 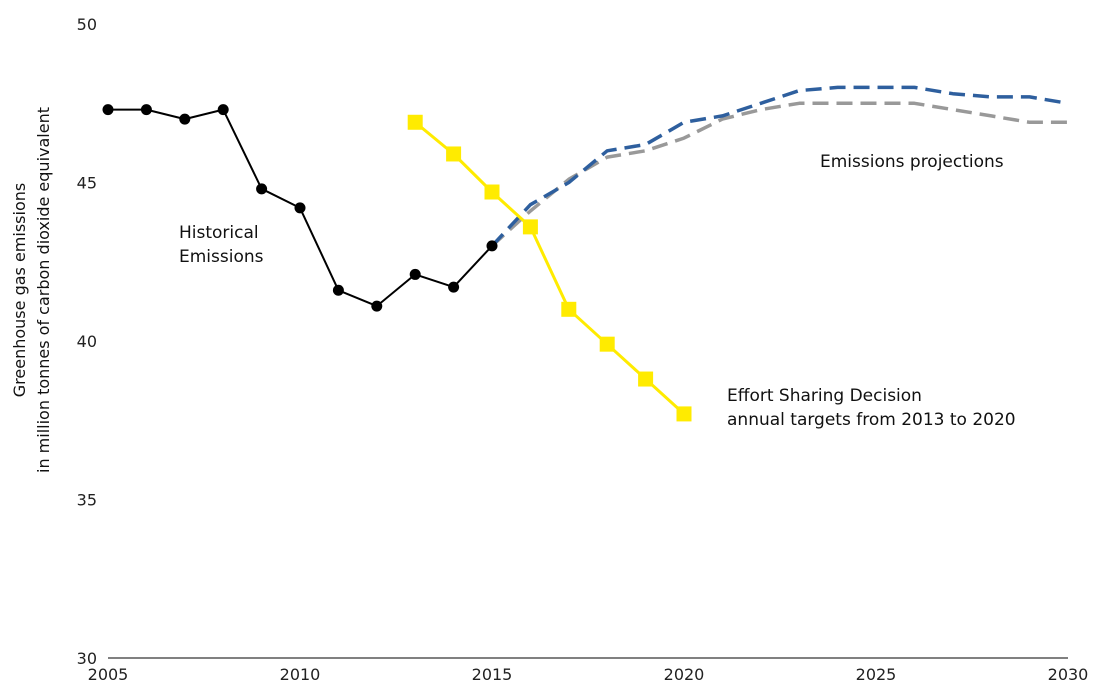 I want to click on y-tick-label: 45, so click(x=87, y=183).